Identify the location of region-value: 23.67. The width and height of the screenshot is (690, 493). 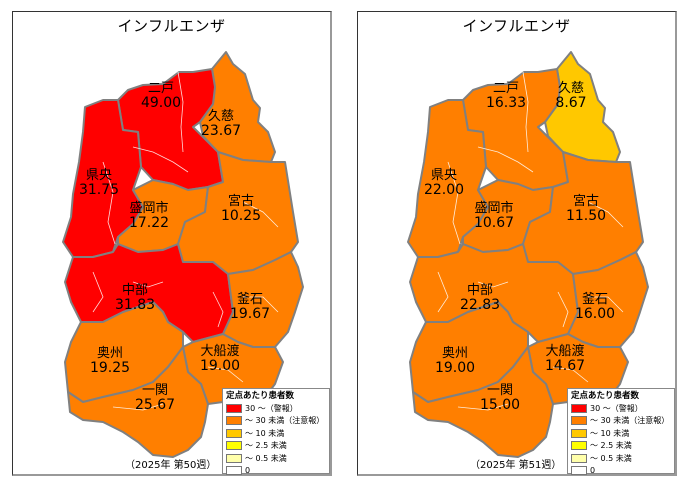
(221, 131).